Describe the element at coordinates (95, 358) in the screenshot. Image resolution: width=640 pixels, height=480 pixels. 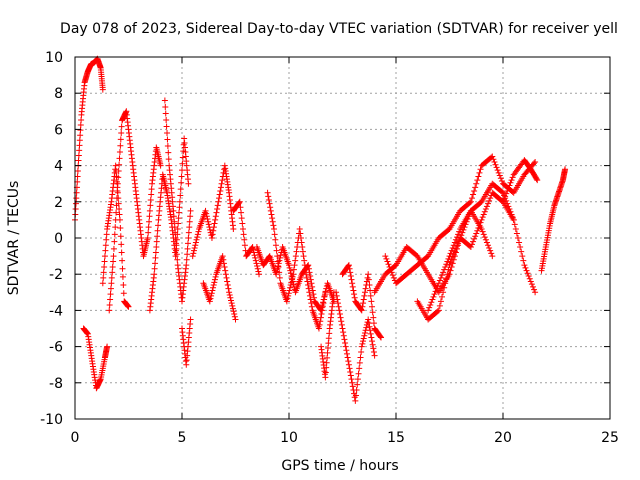
I see `series-trace-b` at that location.